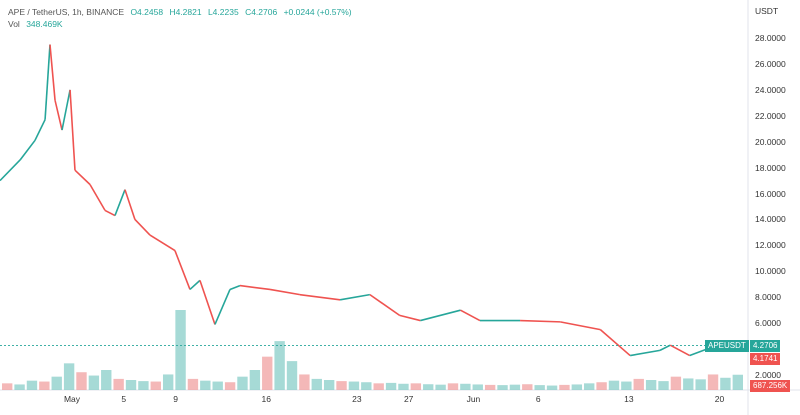 The height and width of the screenshot is (415, 800). Describe the element at coordinates (767, 11) in the screenshot. I see `currency-unit: USDT` at that location.